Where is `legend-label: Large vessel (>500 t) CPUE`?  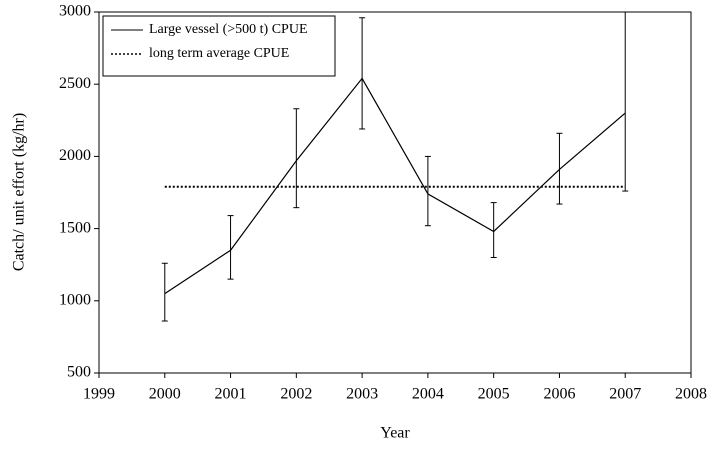 legend-label: Large vessel (>500 t) CPUE is located at coordinates (228, 29).